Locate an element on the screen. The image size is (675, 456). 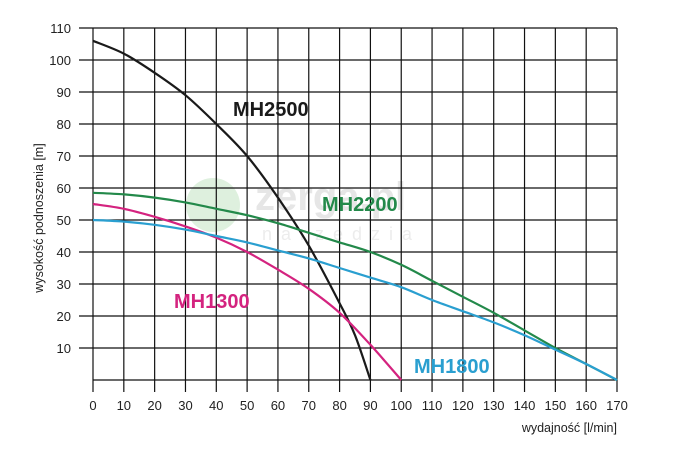
x-tick-label: 10 is located at coordinates (124, 405).